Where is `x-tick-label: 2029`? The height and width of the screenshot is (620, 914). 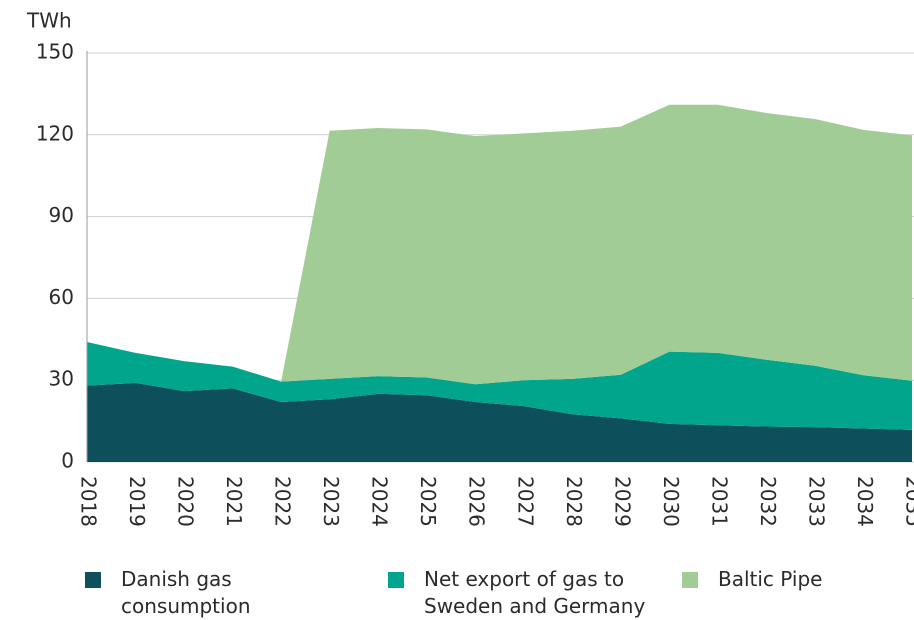 x-tick-label: 2029 is located at coordinates (622, 501).